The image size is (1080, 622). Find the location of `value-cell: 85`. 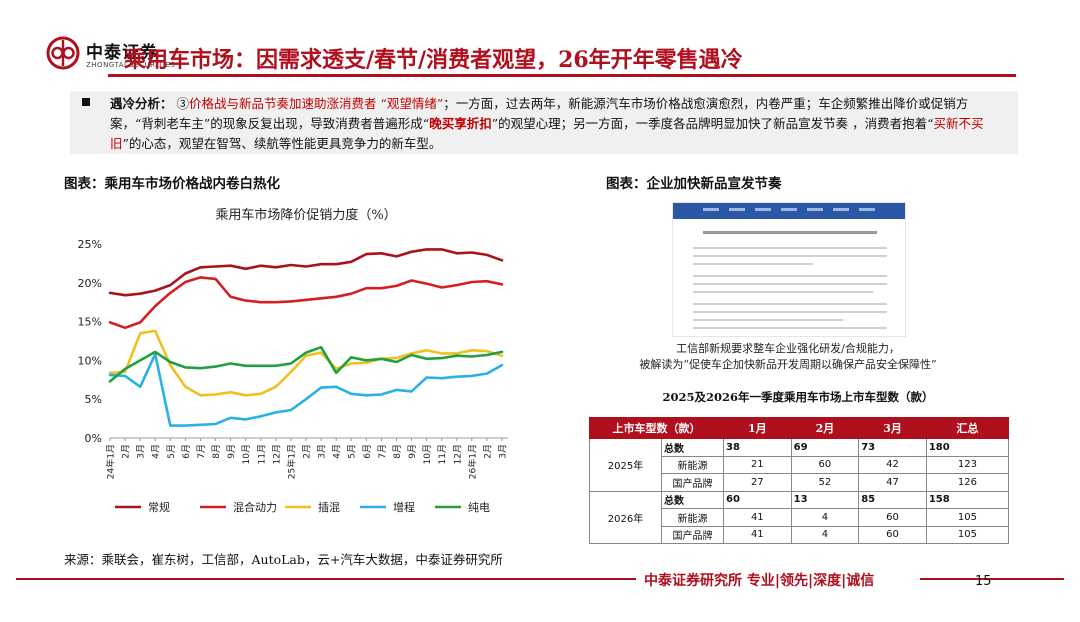

value-cell: 85 is located at coordinates (892, 499).